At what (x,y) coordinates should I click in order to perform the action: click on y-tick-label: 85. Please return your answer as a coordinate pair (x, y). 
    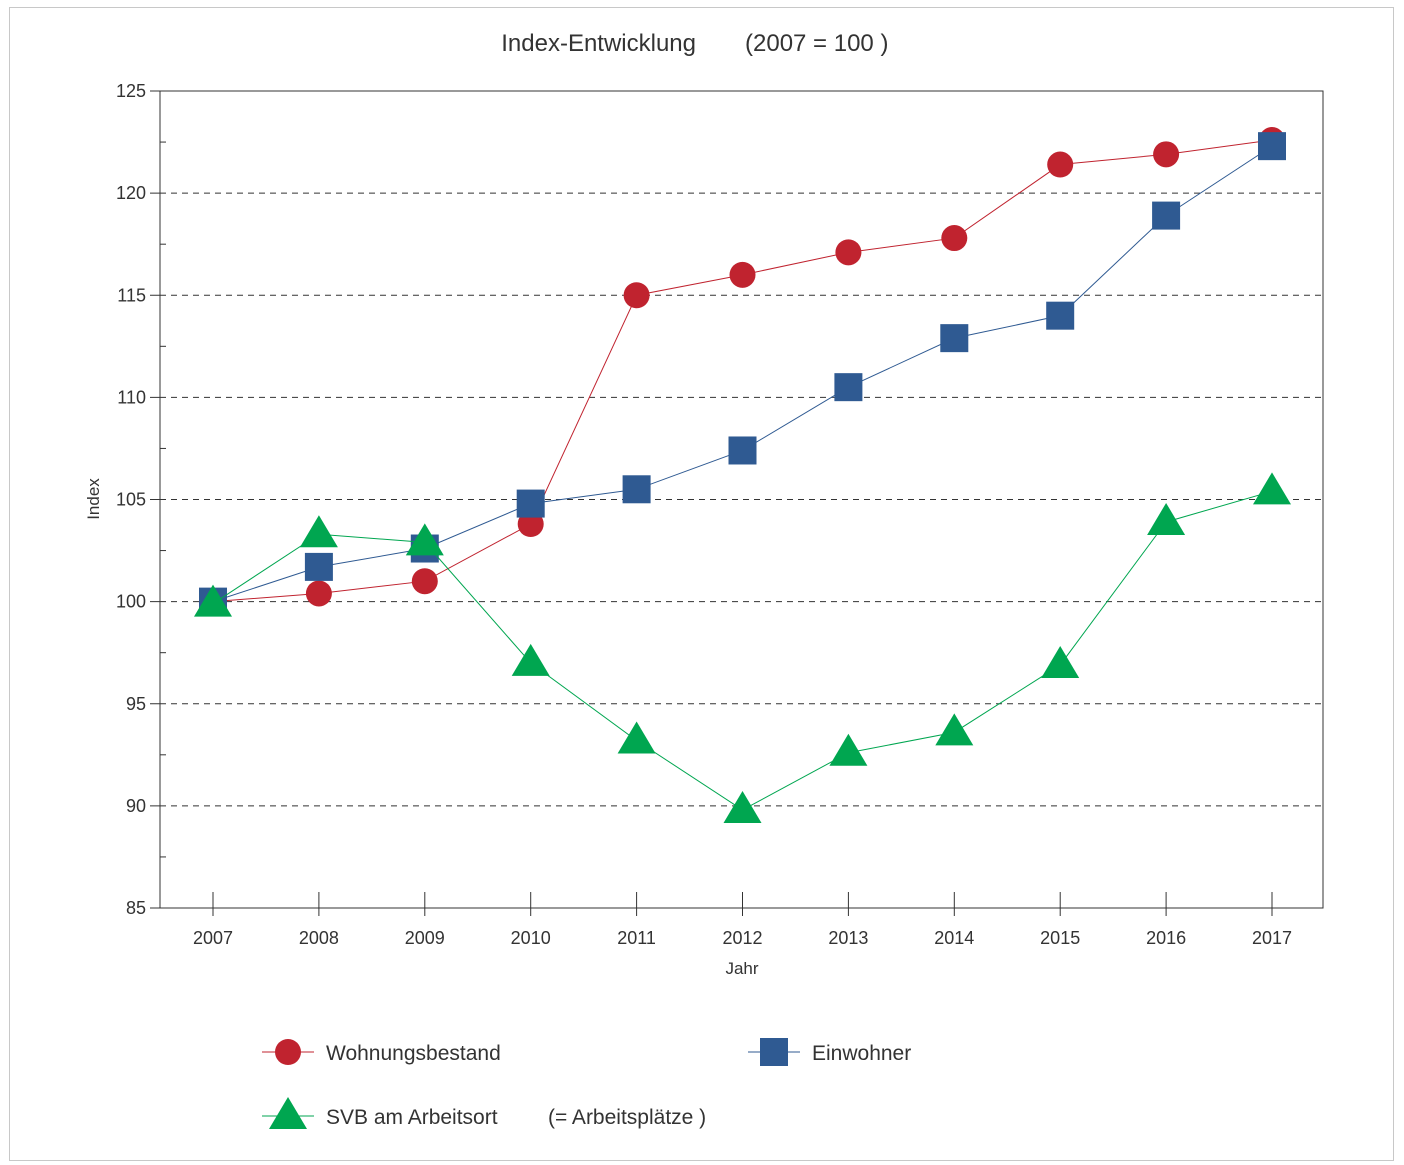
    Looking at the image, I should click on (136, 908).